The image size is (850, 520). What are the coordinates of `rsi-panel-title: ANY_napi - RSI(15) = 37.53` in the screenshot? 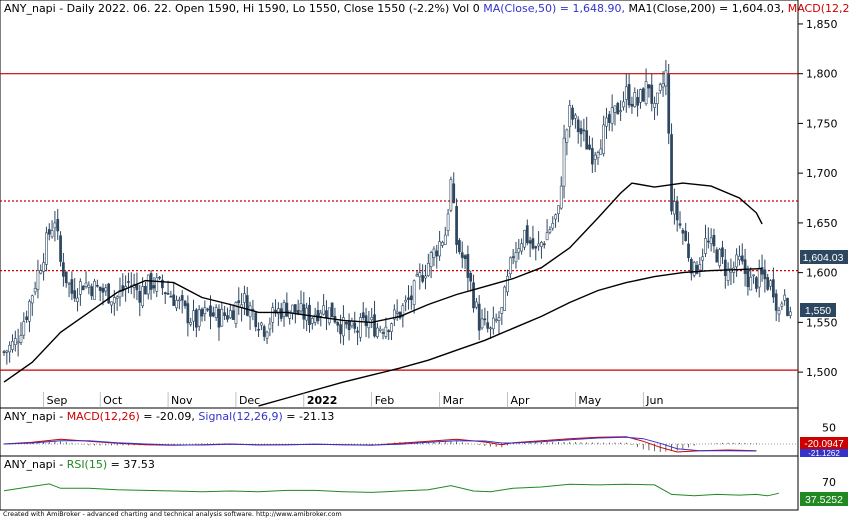 It's located at (79, 464).